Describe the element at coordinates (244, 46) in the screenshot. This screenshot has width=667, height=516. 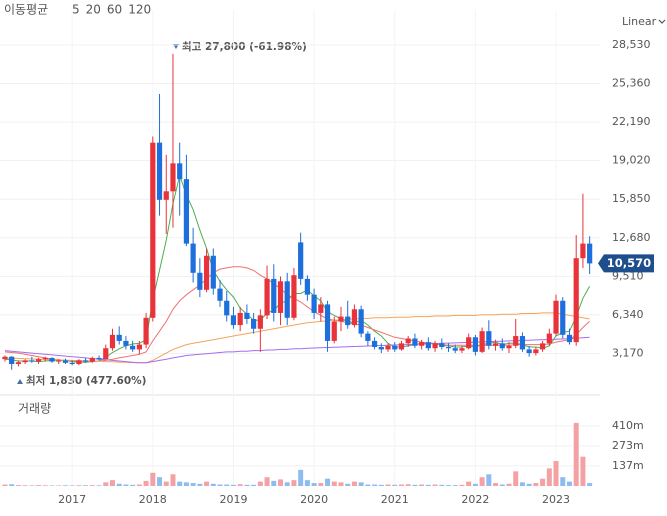
I see `high-annotation: 최고 27,800 (-61.98%)` at that location.